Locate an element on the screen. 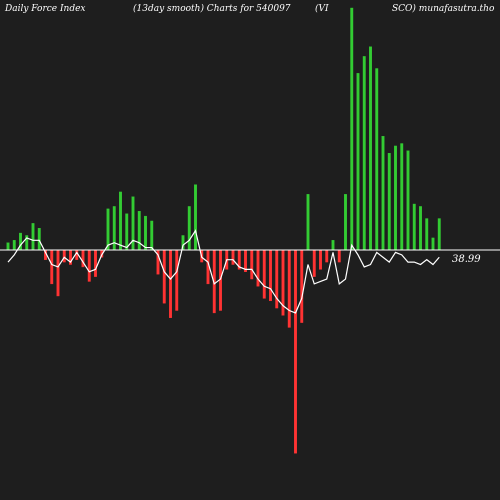 Image resolution: width=500 pixels, height=500 pixels. smoothed-force-line is located at coordinates (223, 271).